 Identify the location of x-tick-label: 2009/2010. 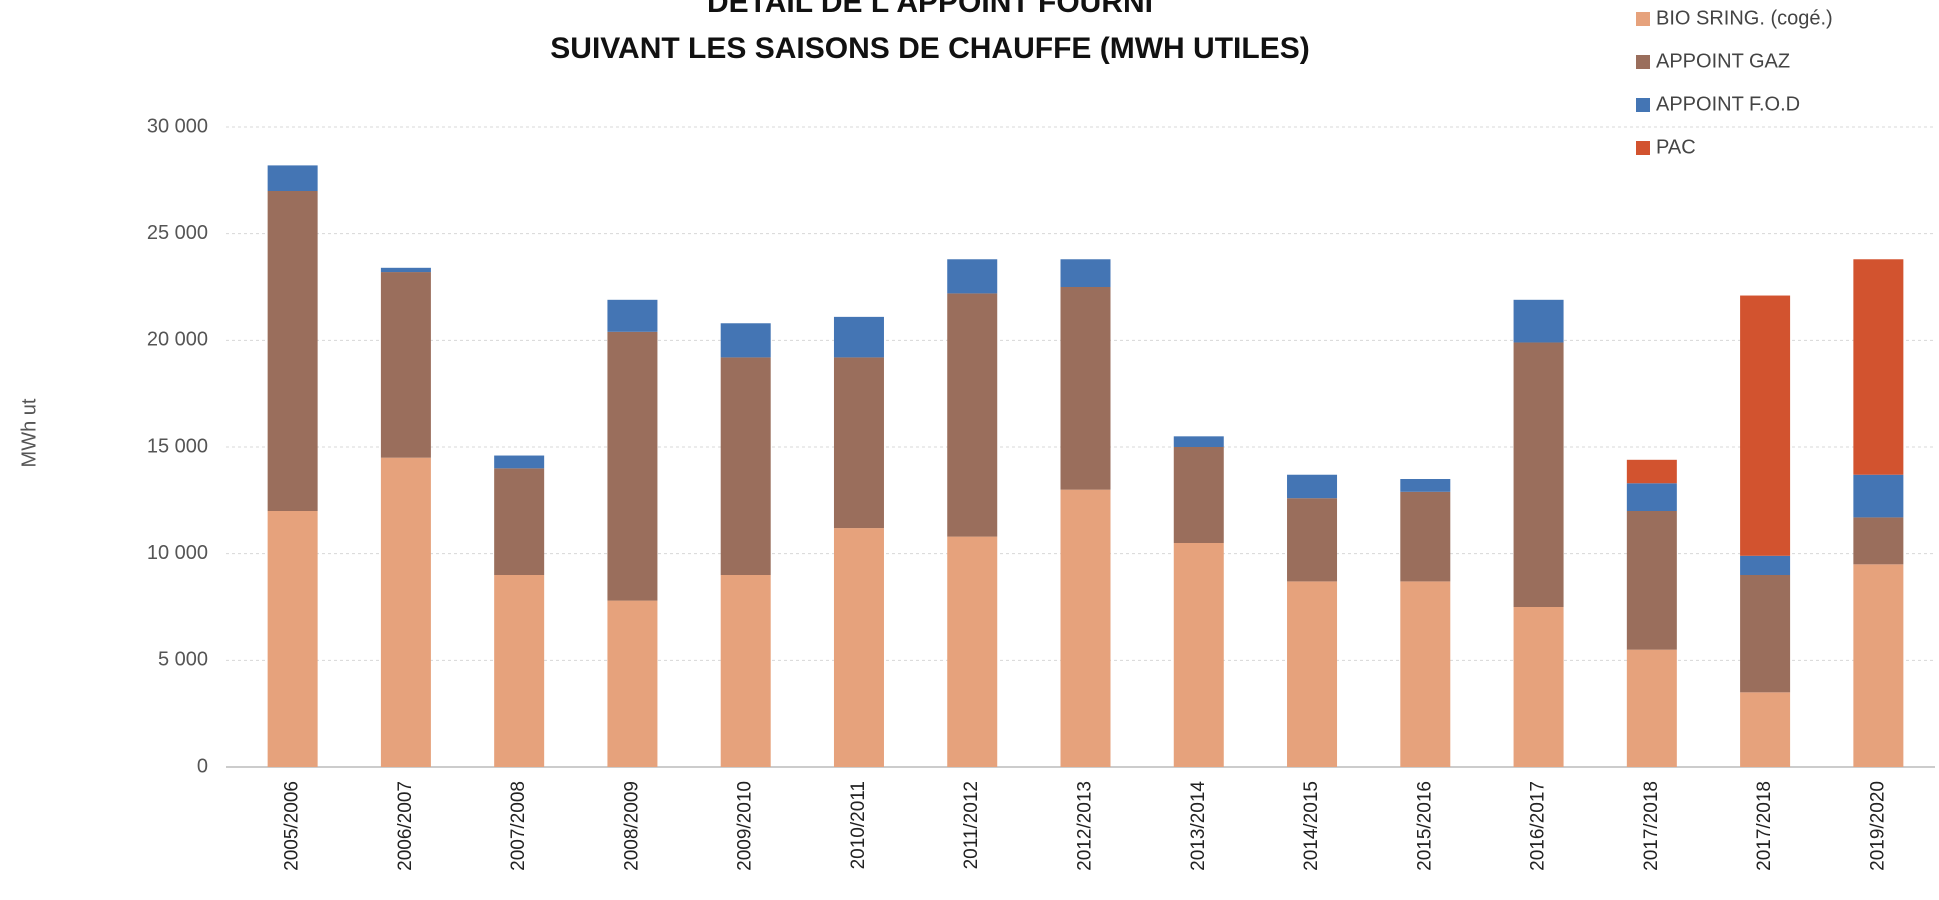
(745, 826).